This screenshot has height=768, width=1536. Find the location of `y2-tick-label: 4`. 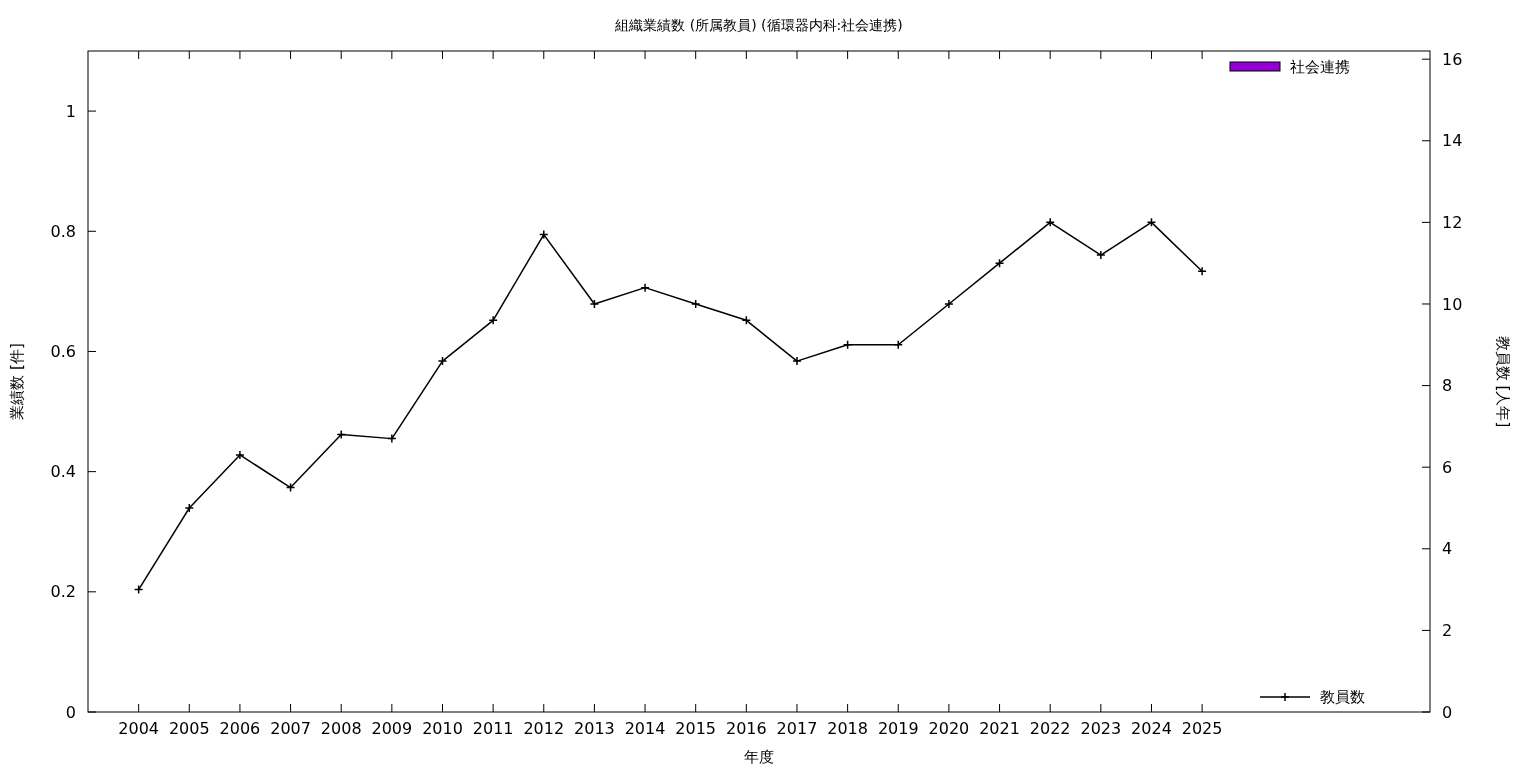

y2-tick-label: 4 is located at coordinates (1447, 549).